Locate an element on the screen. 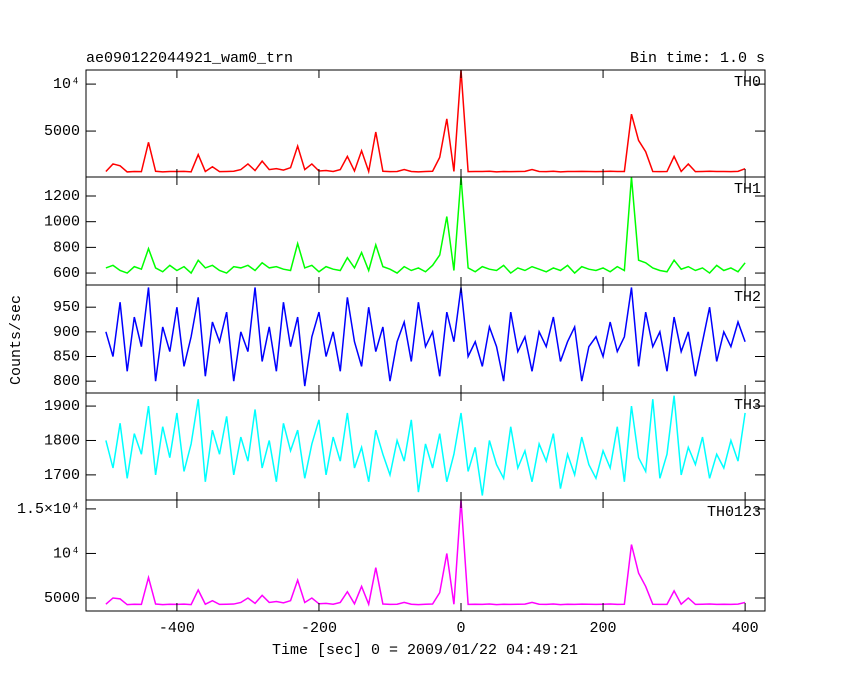 Image resolution: width=850 pixels, height=680 pixels. x-axis-label: Time [sec] 0 = 2009/01/22 04:49:21 is located at coordinates (425, 650).